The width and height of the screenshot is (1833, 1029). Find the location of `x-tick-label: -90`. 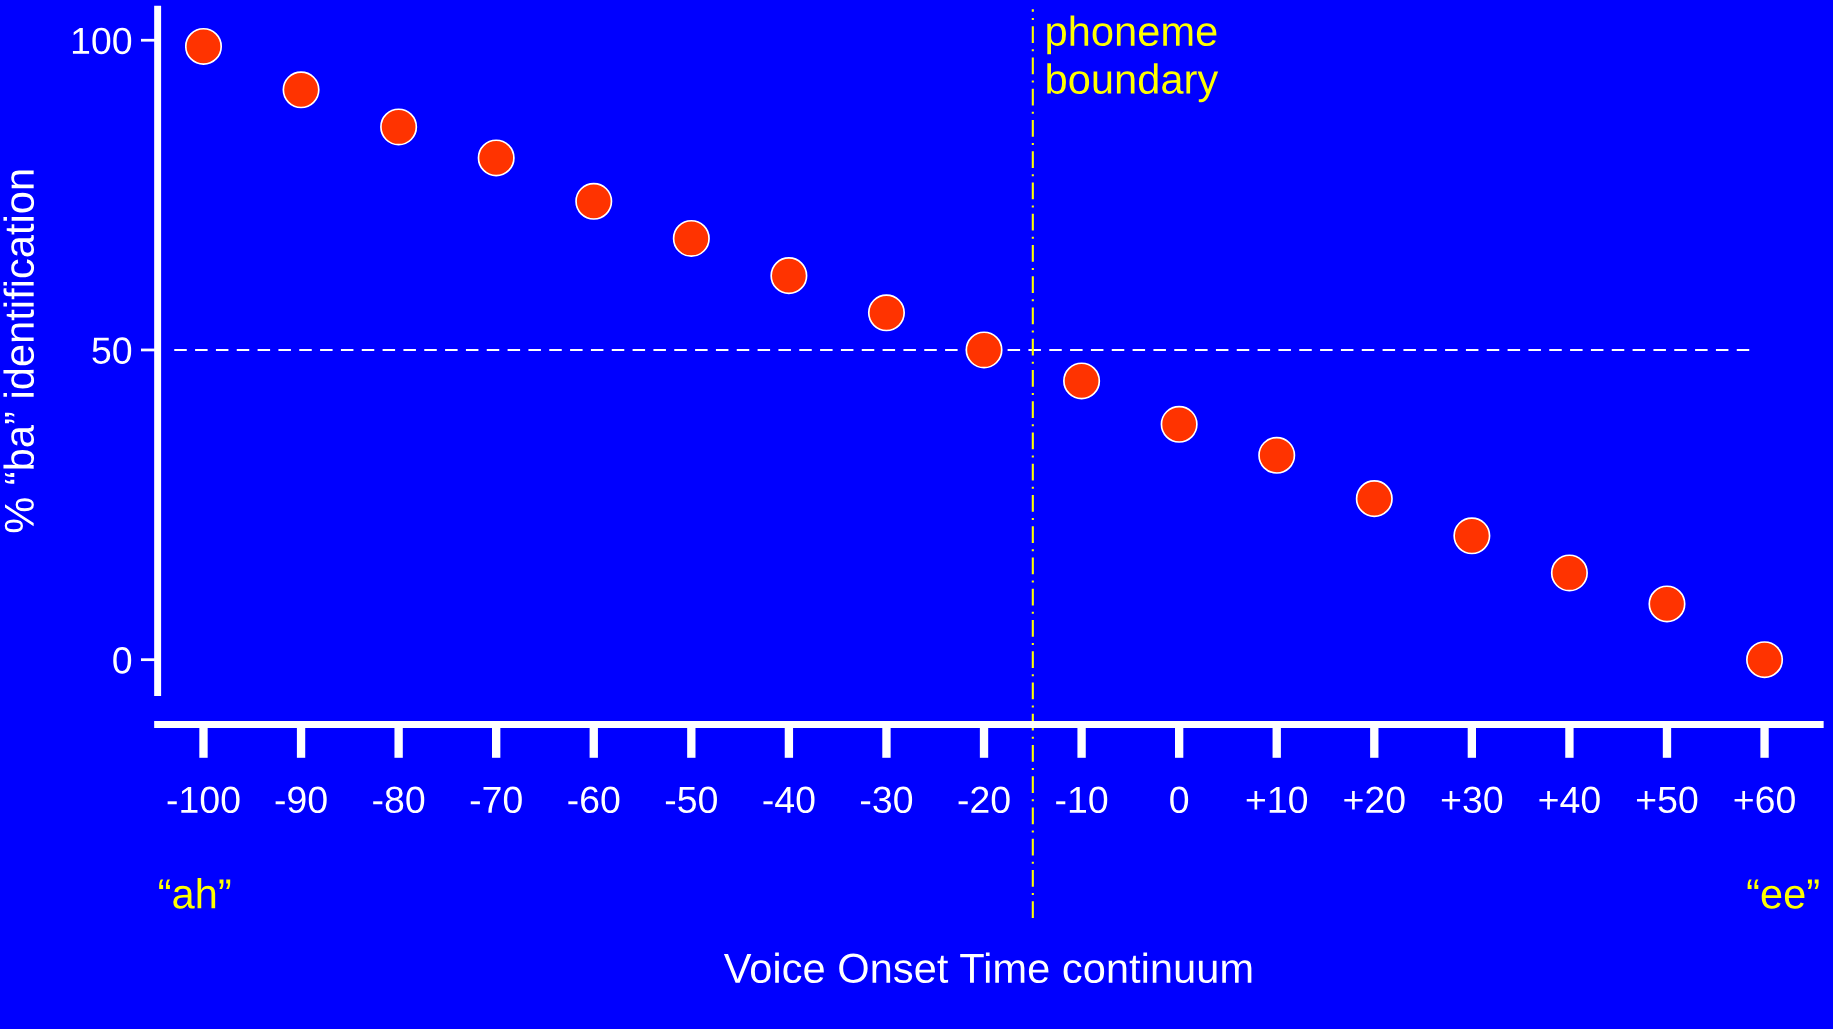

x-tick-label: -90 is located at coordinates (301, 800).